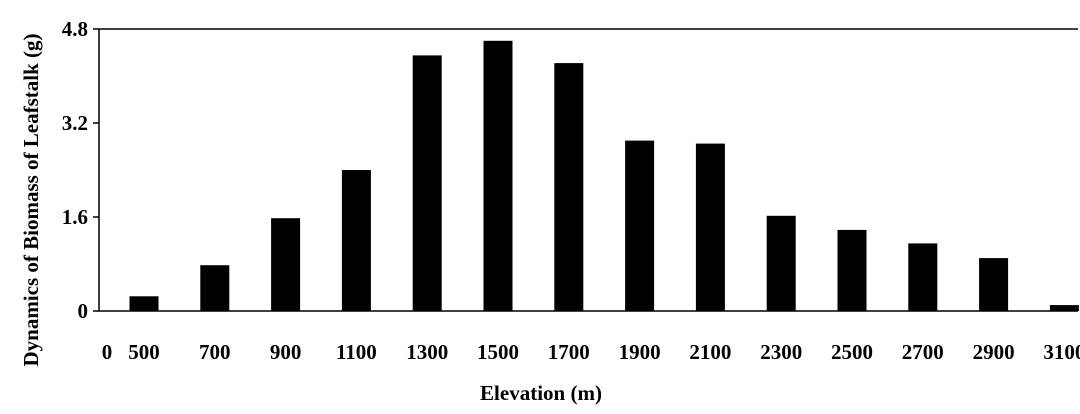 The width and height of the screenshot is (1080, 414). Describe the element at coordinates (640, 225) in the screenshot. I see `bar-1900` at that location.